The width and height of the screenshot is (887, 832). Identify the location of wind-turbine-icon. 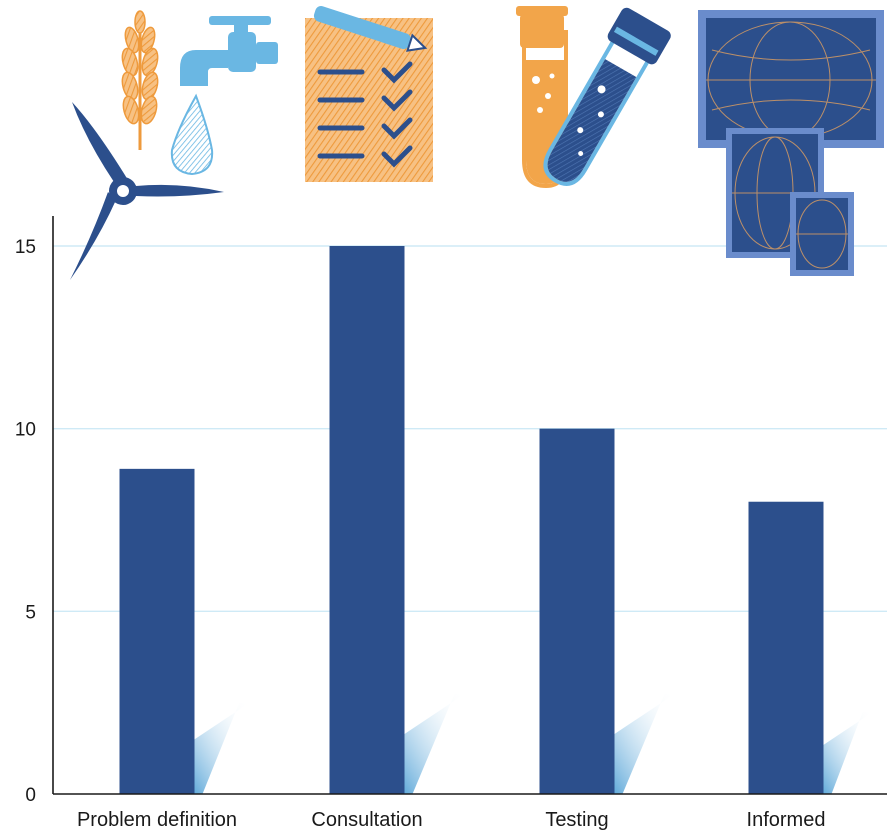
(147, 191).